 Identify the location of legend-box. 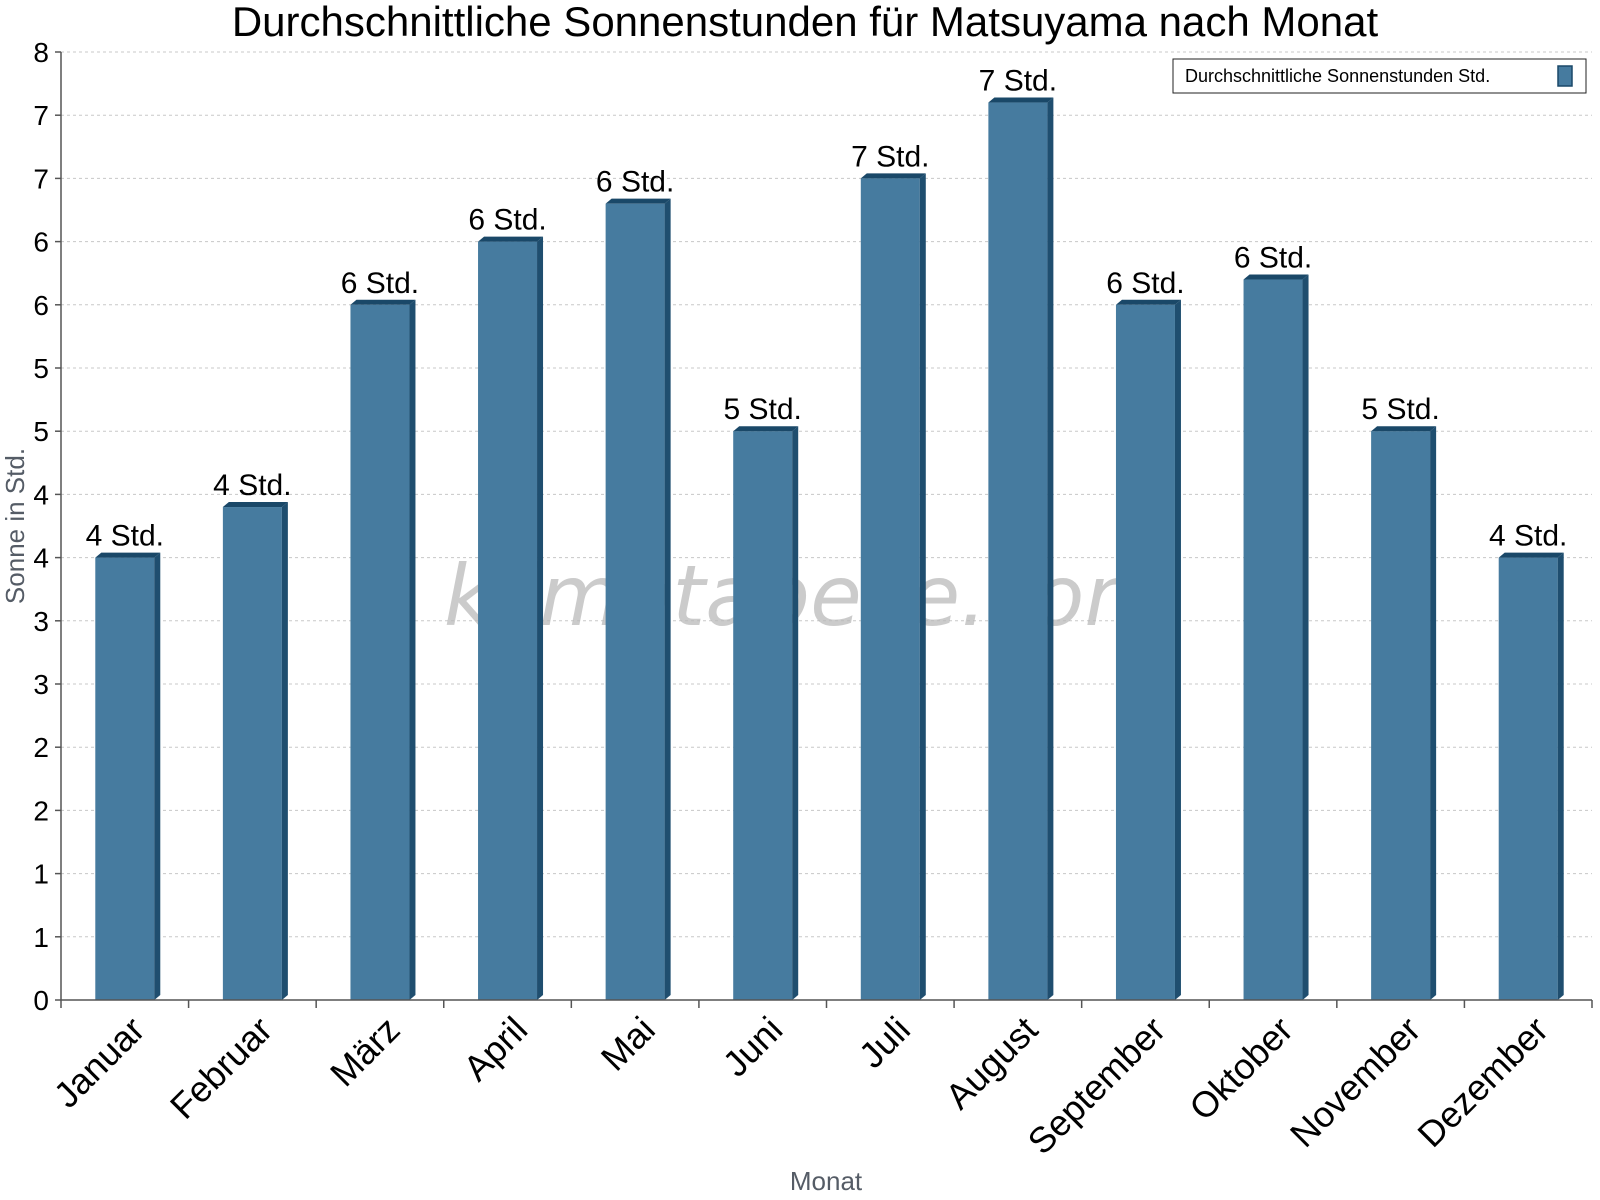
(1379, 76).